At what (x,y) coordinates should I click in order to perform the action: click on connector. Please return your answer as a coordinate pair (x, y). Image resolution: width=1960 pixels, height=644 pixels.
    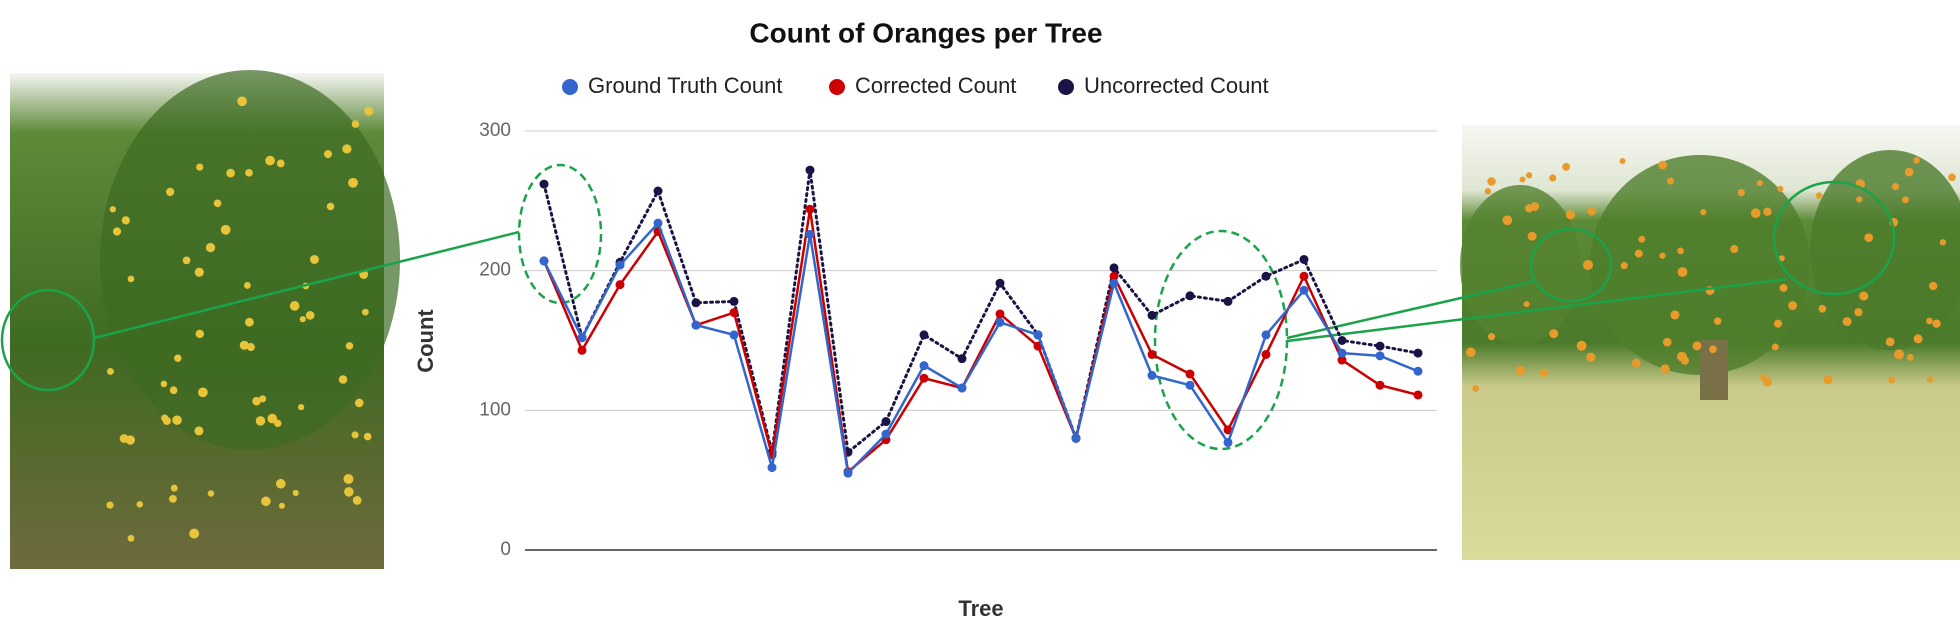
    Looking at the image, I should click on (1537, 310).